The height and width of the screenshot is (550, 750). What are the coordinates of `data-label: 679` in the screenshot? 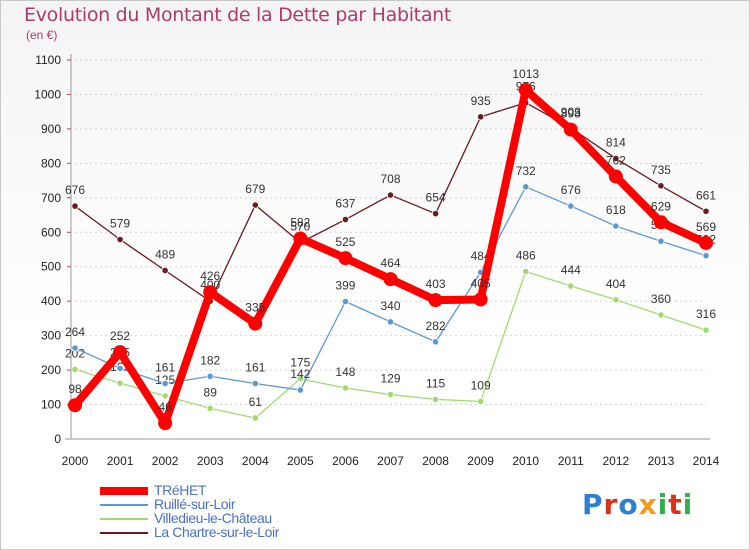 It's located at (255, 189).